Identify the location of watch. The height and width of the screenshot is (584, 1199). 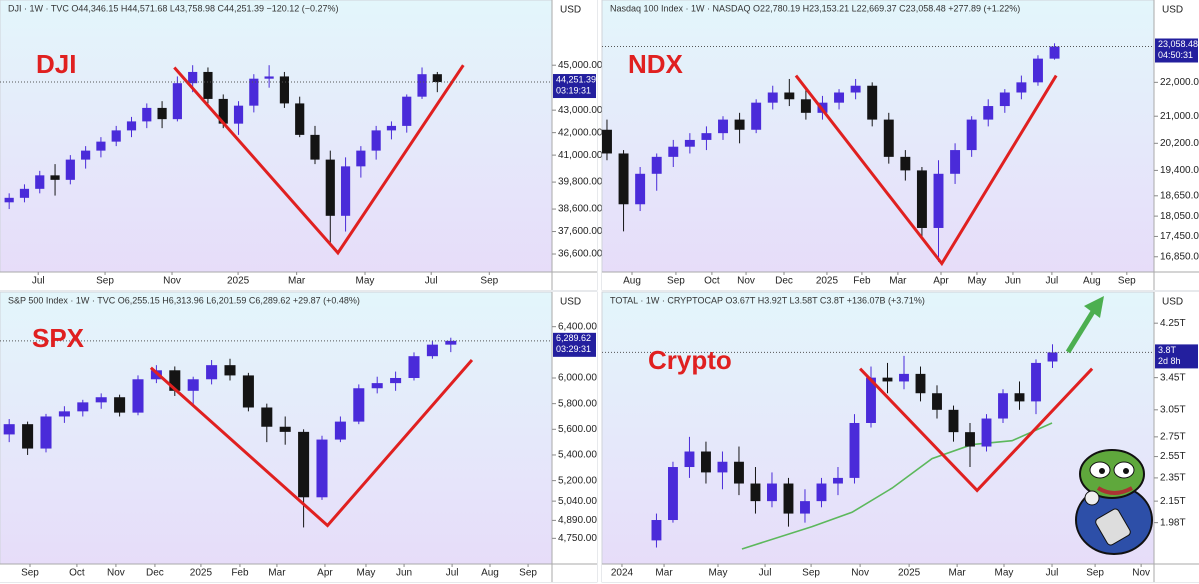
(1092, 498).